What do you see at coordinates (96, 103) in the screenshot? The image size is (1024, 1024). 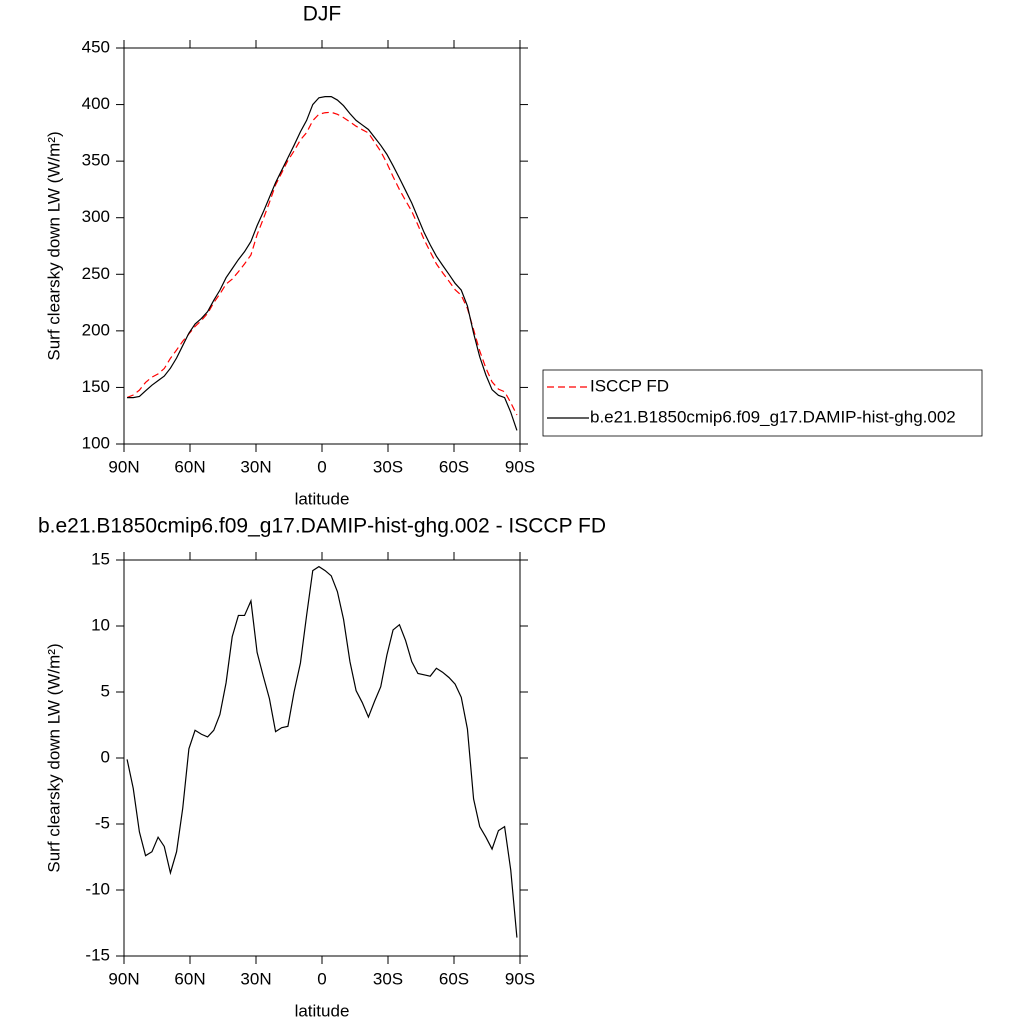 I see `y-tick-label: 400` at bounding box center [96, 103].